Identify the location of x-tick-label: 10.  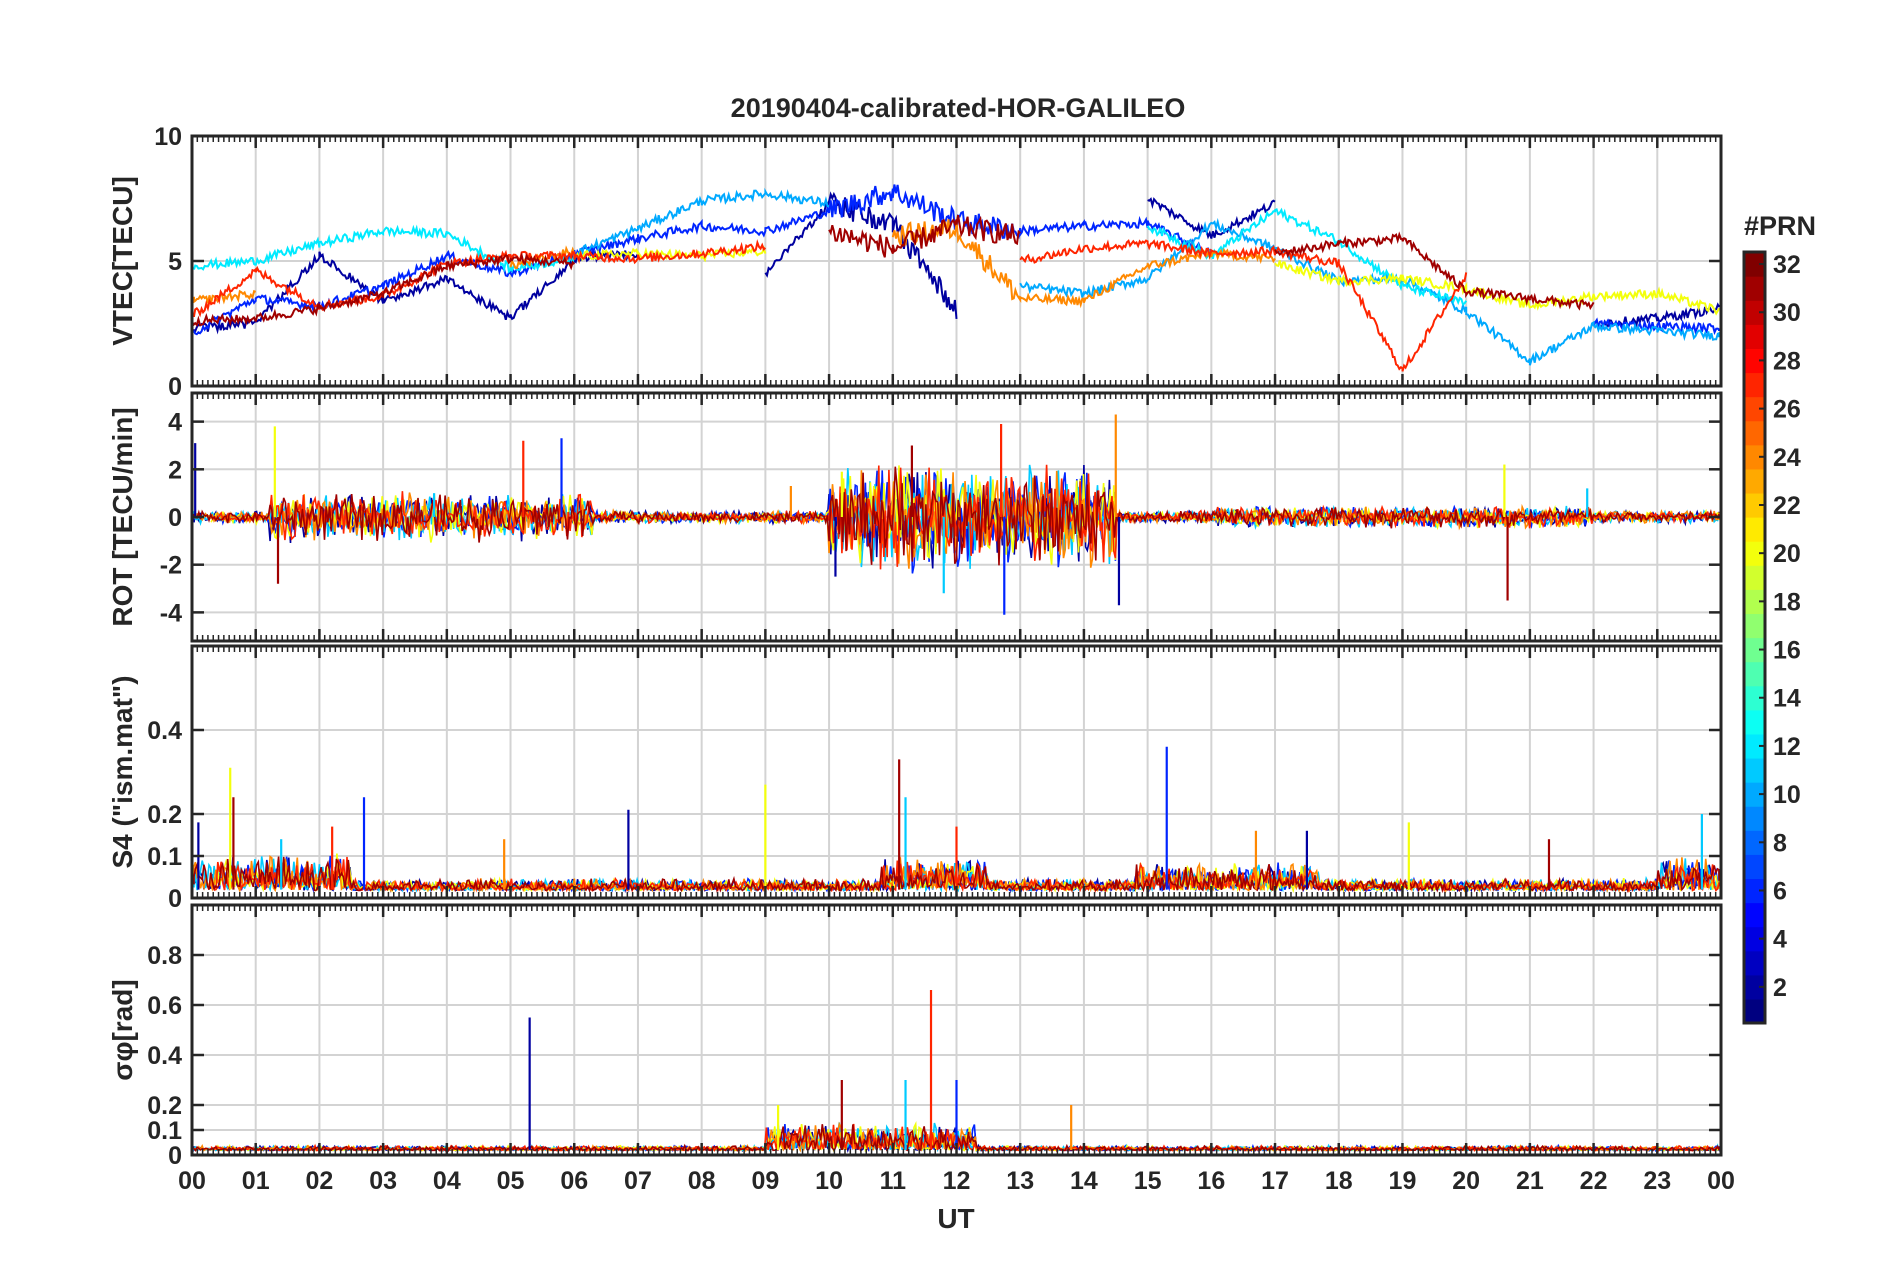
(829, 1181).